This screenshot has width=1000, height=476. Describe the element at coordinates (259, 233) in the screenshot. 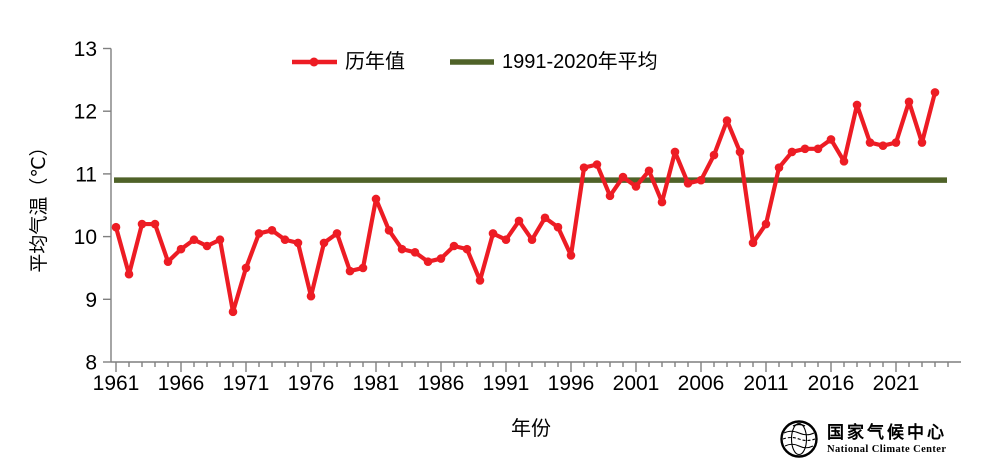

I see `data-point-1972` at that location.